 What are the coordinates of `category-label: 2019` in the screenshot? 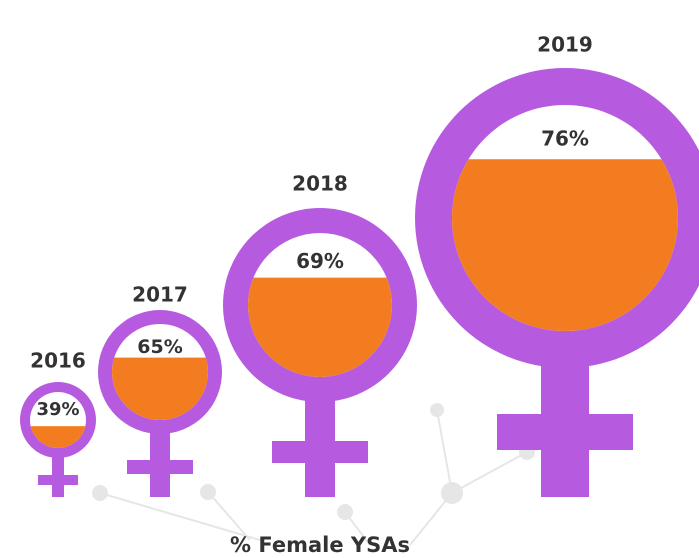 It's located at (565, 45).